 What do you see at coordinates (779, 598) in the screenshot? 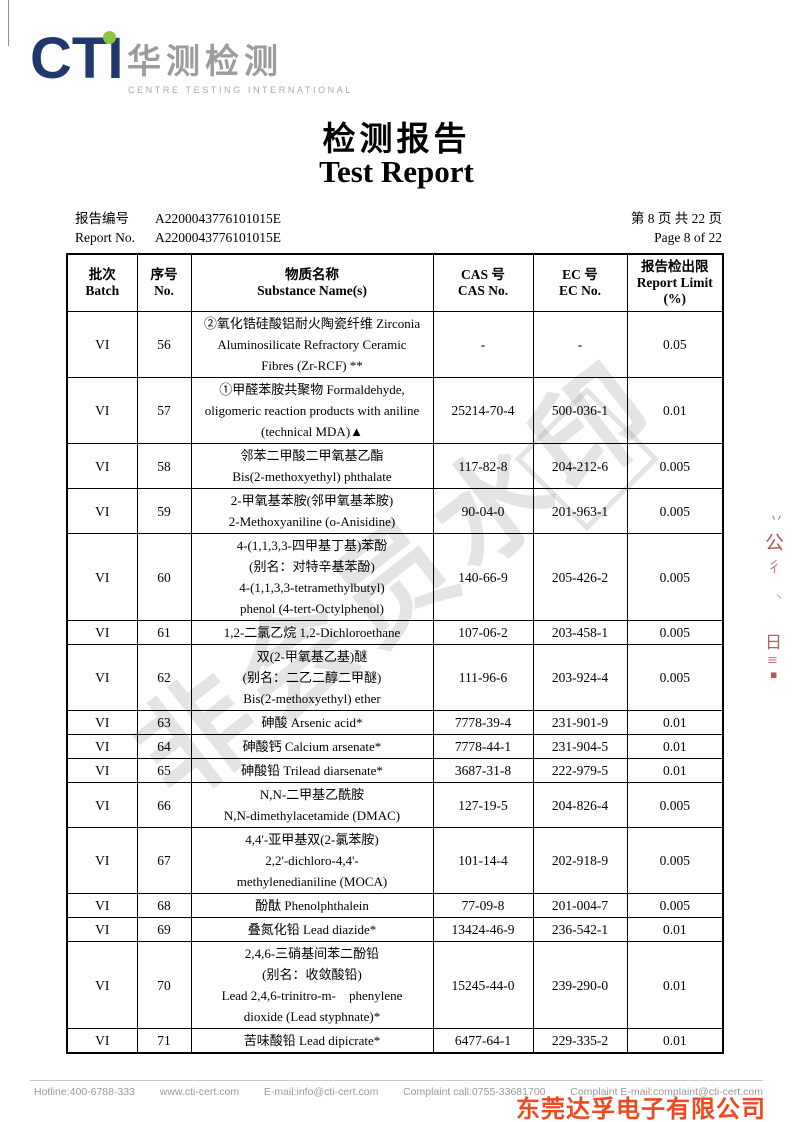
I see `stamp-fragment-glyph: 丶` at bounding box center [779, 598].